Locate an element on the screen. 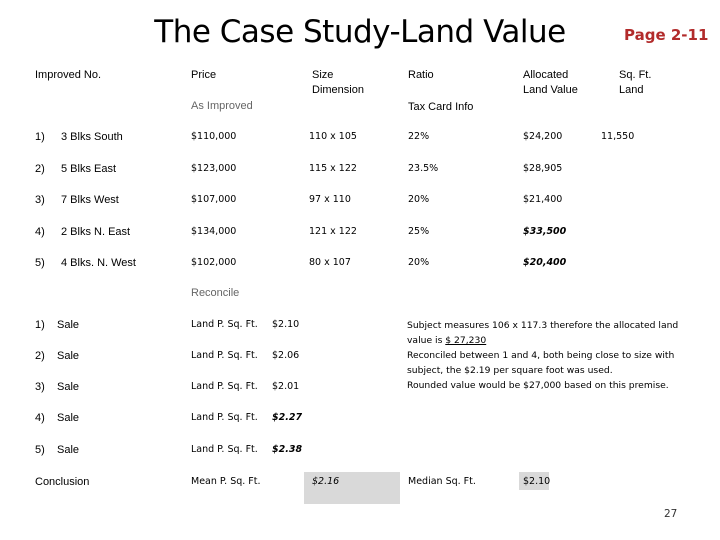 The image size is (720, 540). row-sqft: 11,550 is located at coordinates (618, 136).